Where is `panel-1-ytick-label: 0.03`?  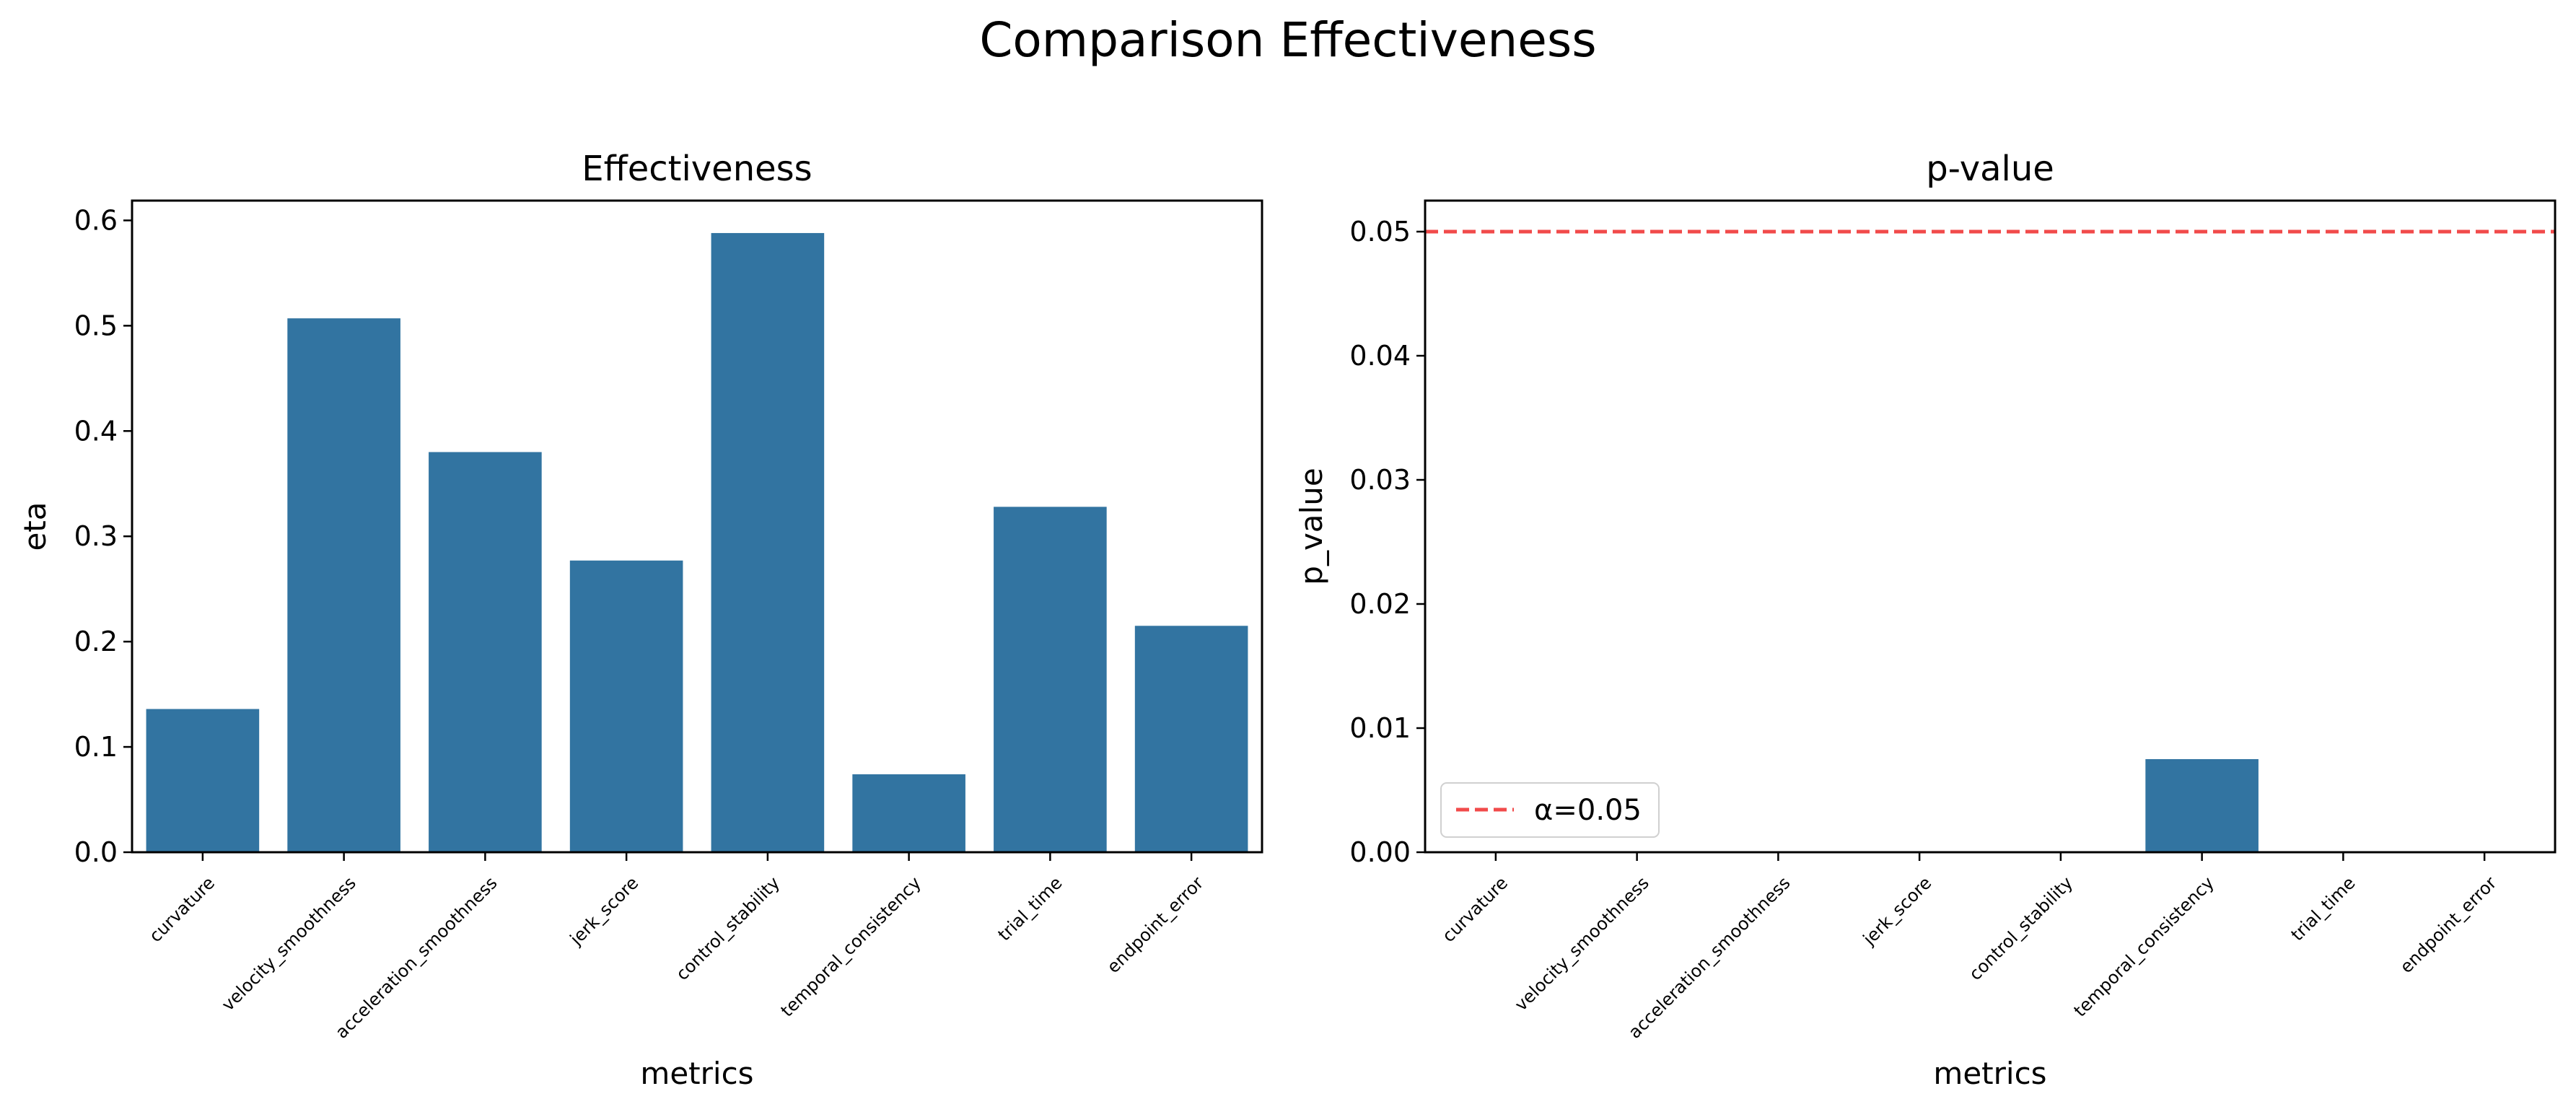 panel-1-ytick-label: 0.03 is located at coordinates (1380, 480).